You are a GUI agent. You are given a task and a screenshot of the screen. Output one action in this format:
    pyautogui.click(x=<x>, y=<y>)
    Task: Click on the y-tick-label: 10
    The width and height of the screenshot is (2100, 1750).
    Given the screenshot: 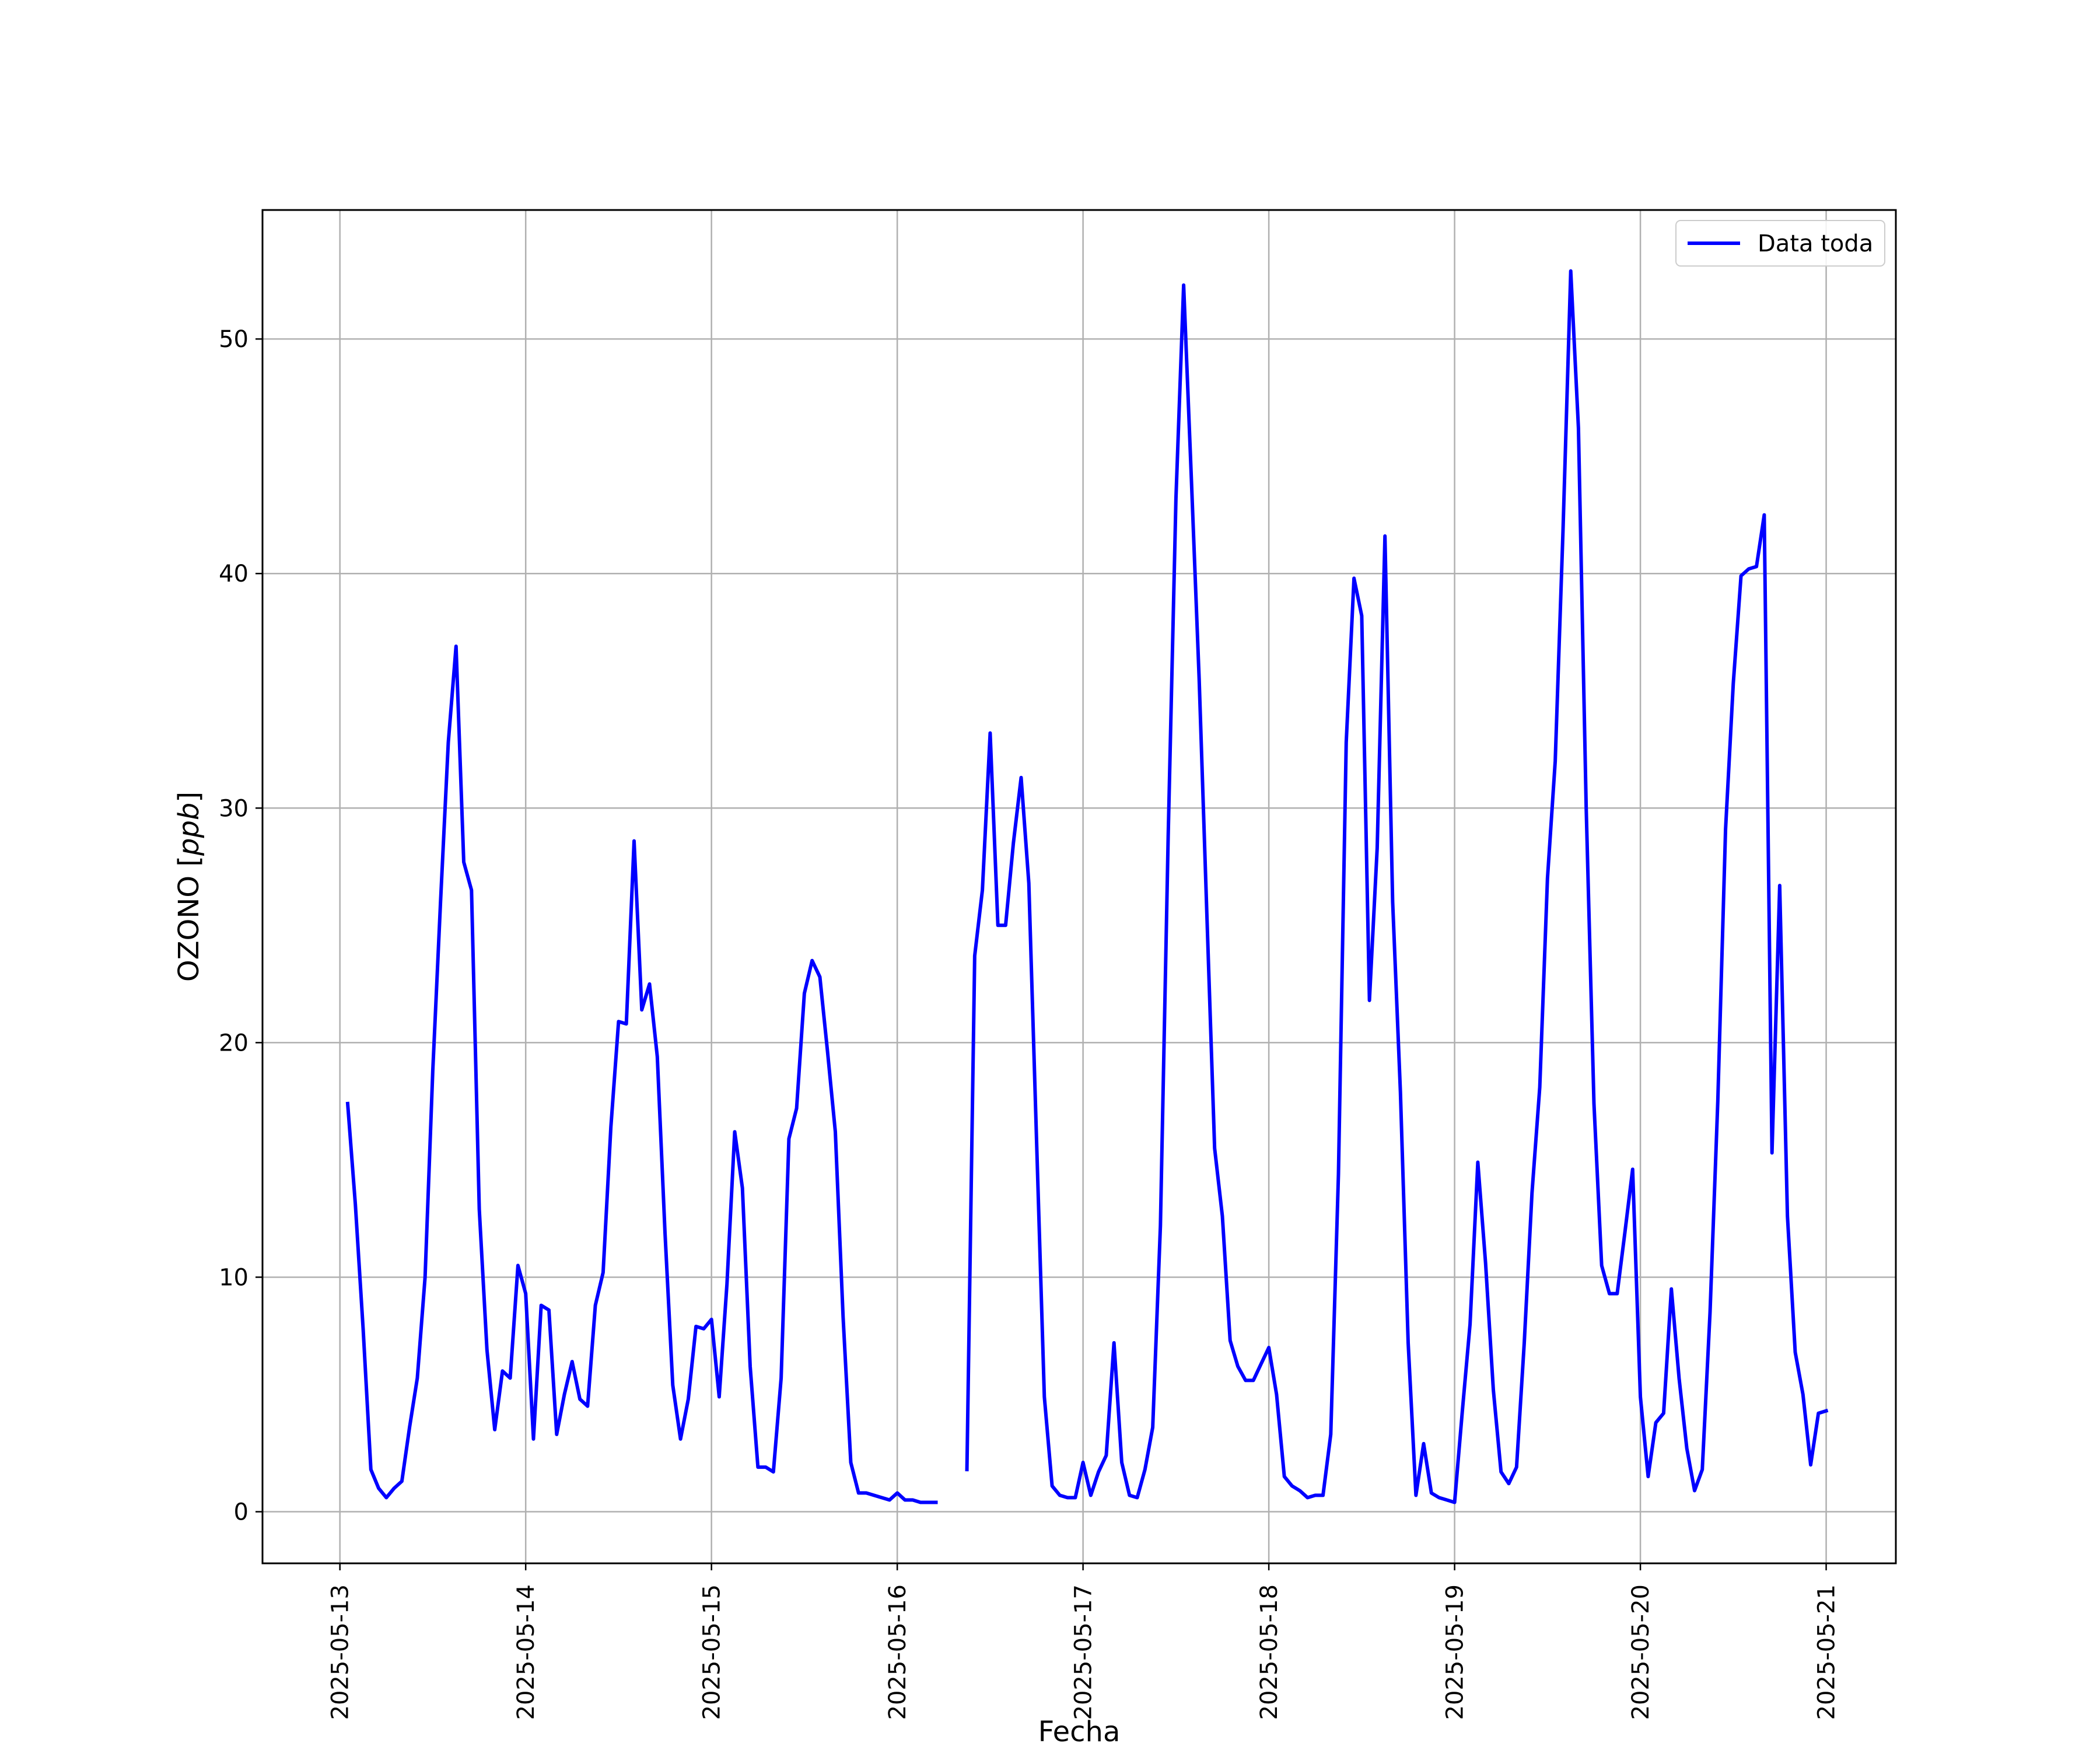 What is the action you would take?
    pyautogui.click(x=234, y=1277)
    